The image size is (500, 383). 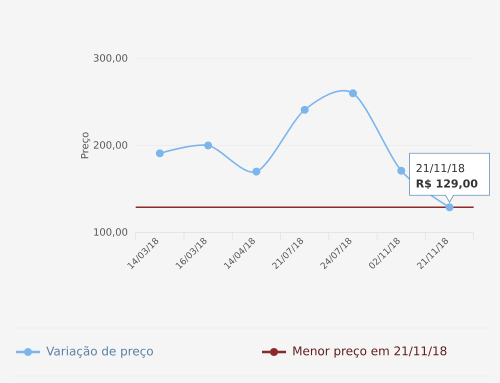 What do you see at coordinates (111, 58) in the screenshot?
I see `y-tick-label: 300,00` at bounding box center [111, 58].